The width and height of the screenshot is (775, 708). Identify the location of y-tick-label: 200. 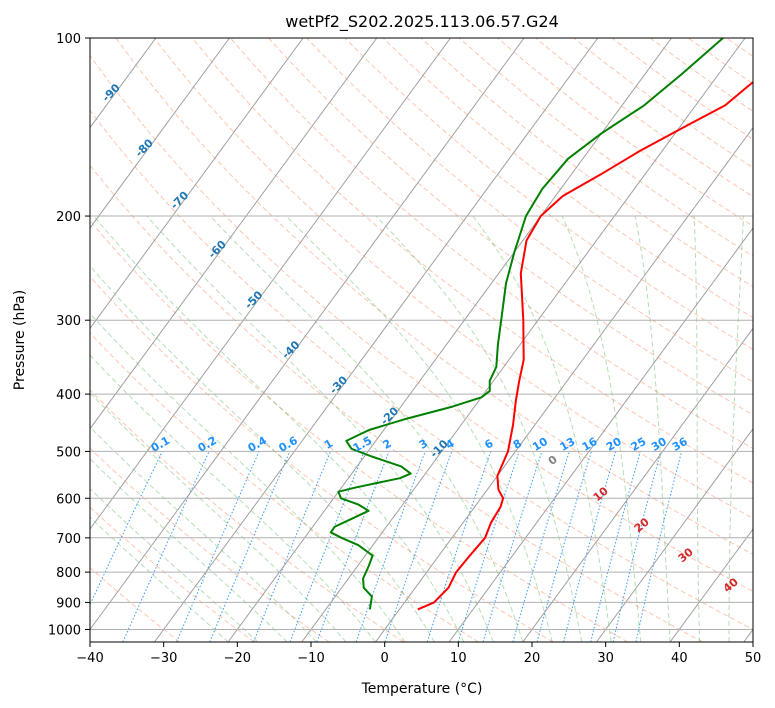
(68, 217).